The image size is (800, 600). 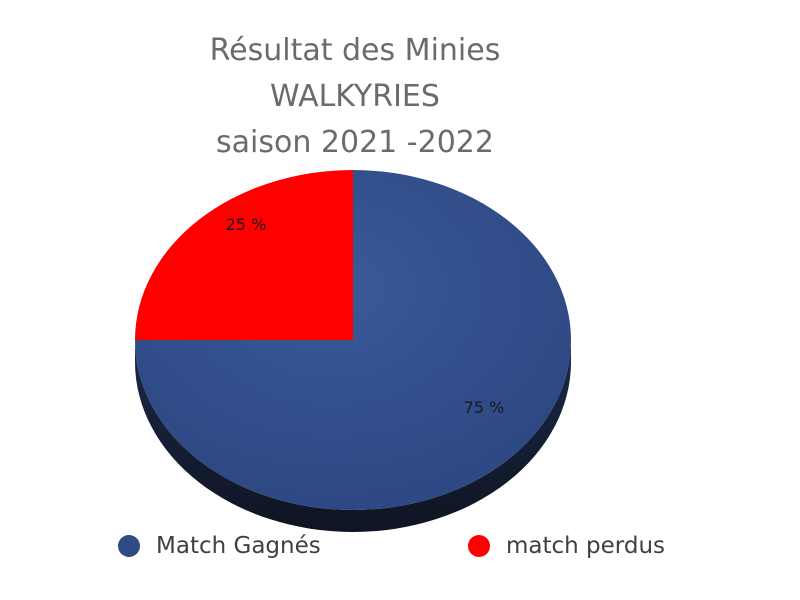 What do you see at coordinates (246, 224) in the screenshot?
I see `data-label-match-perdus: 25 %` at bounding box center [246, 224].